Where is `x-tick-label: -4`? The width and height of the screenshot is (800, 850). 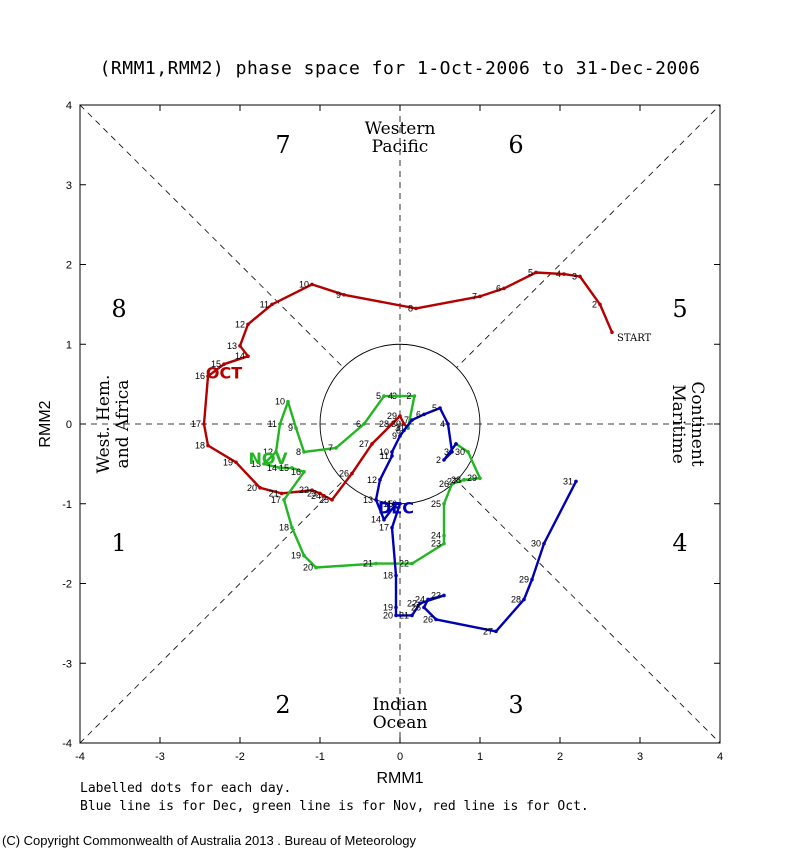
x-tick-label: -4 is located at coordinates (80, 757).